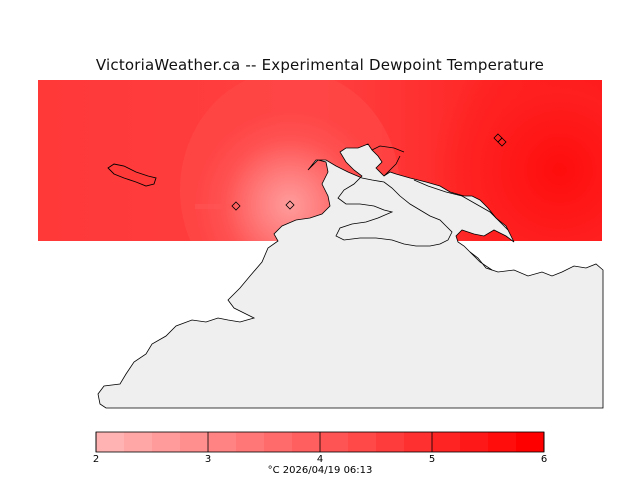 This screenshot has height=480, width=640. What do you see at coordinates (208, 459) in the screenshot?
I see `tick-label-1: 3` at bounding box center [208, 459].